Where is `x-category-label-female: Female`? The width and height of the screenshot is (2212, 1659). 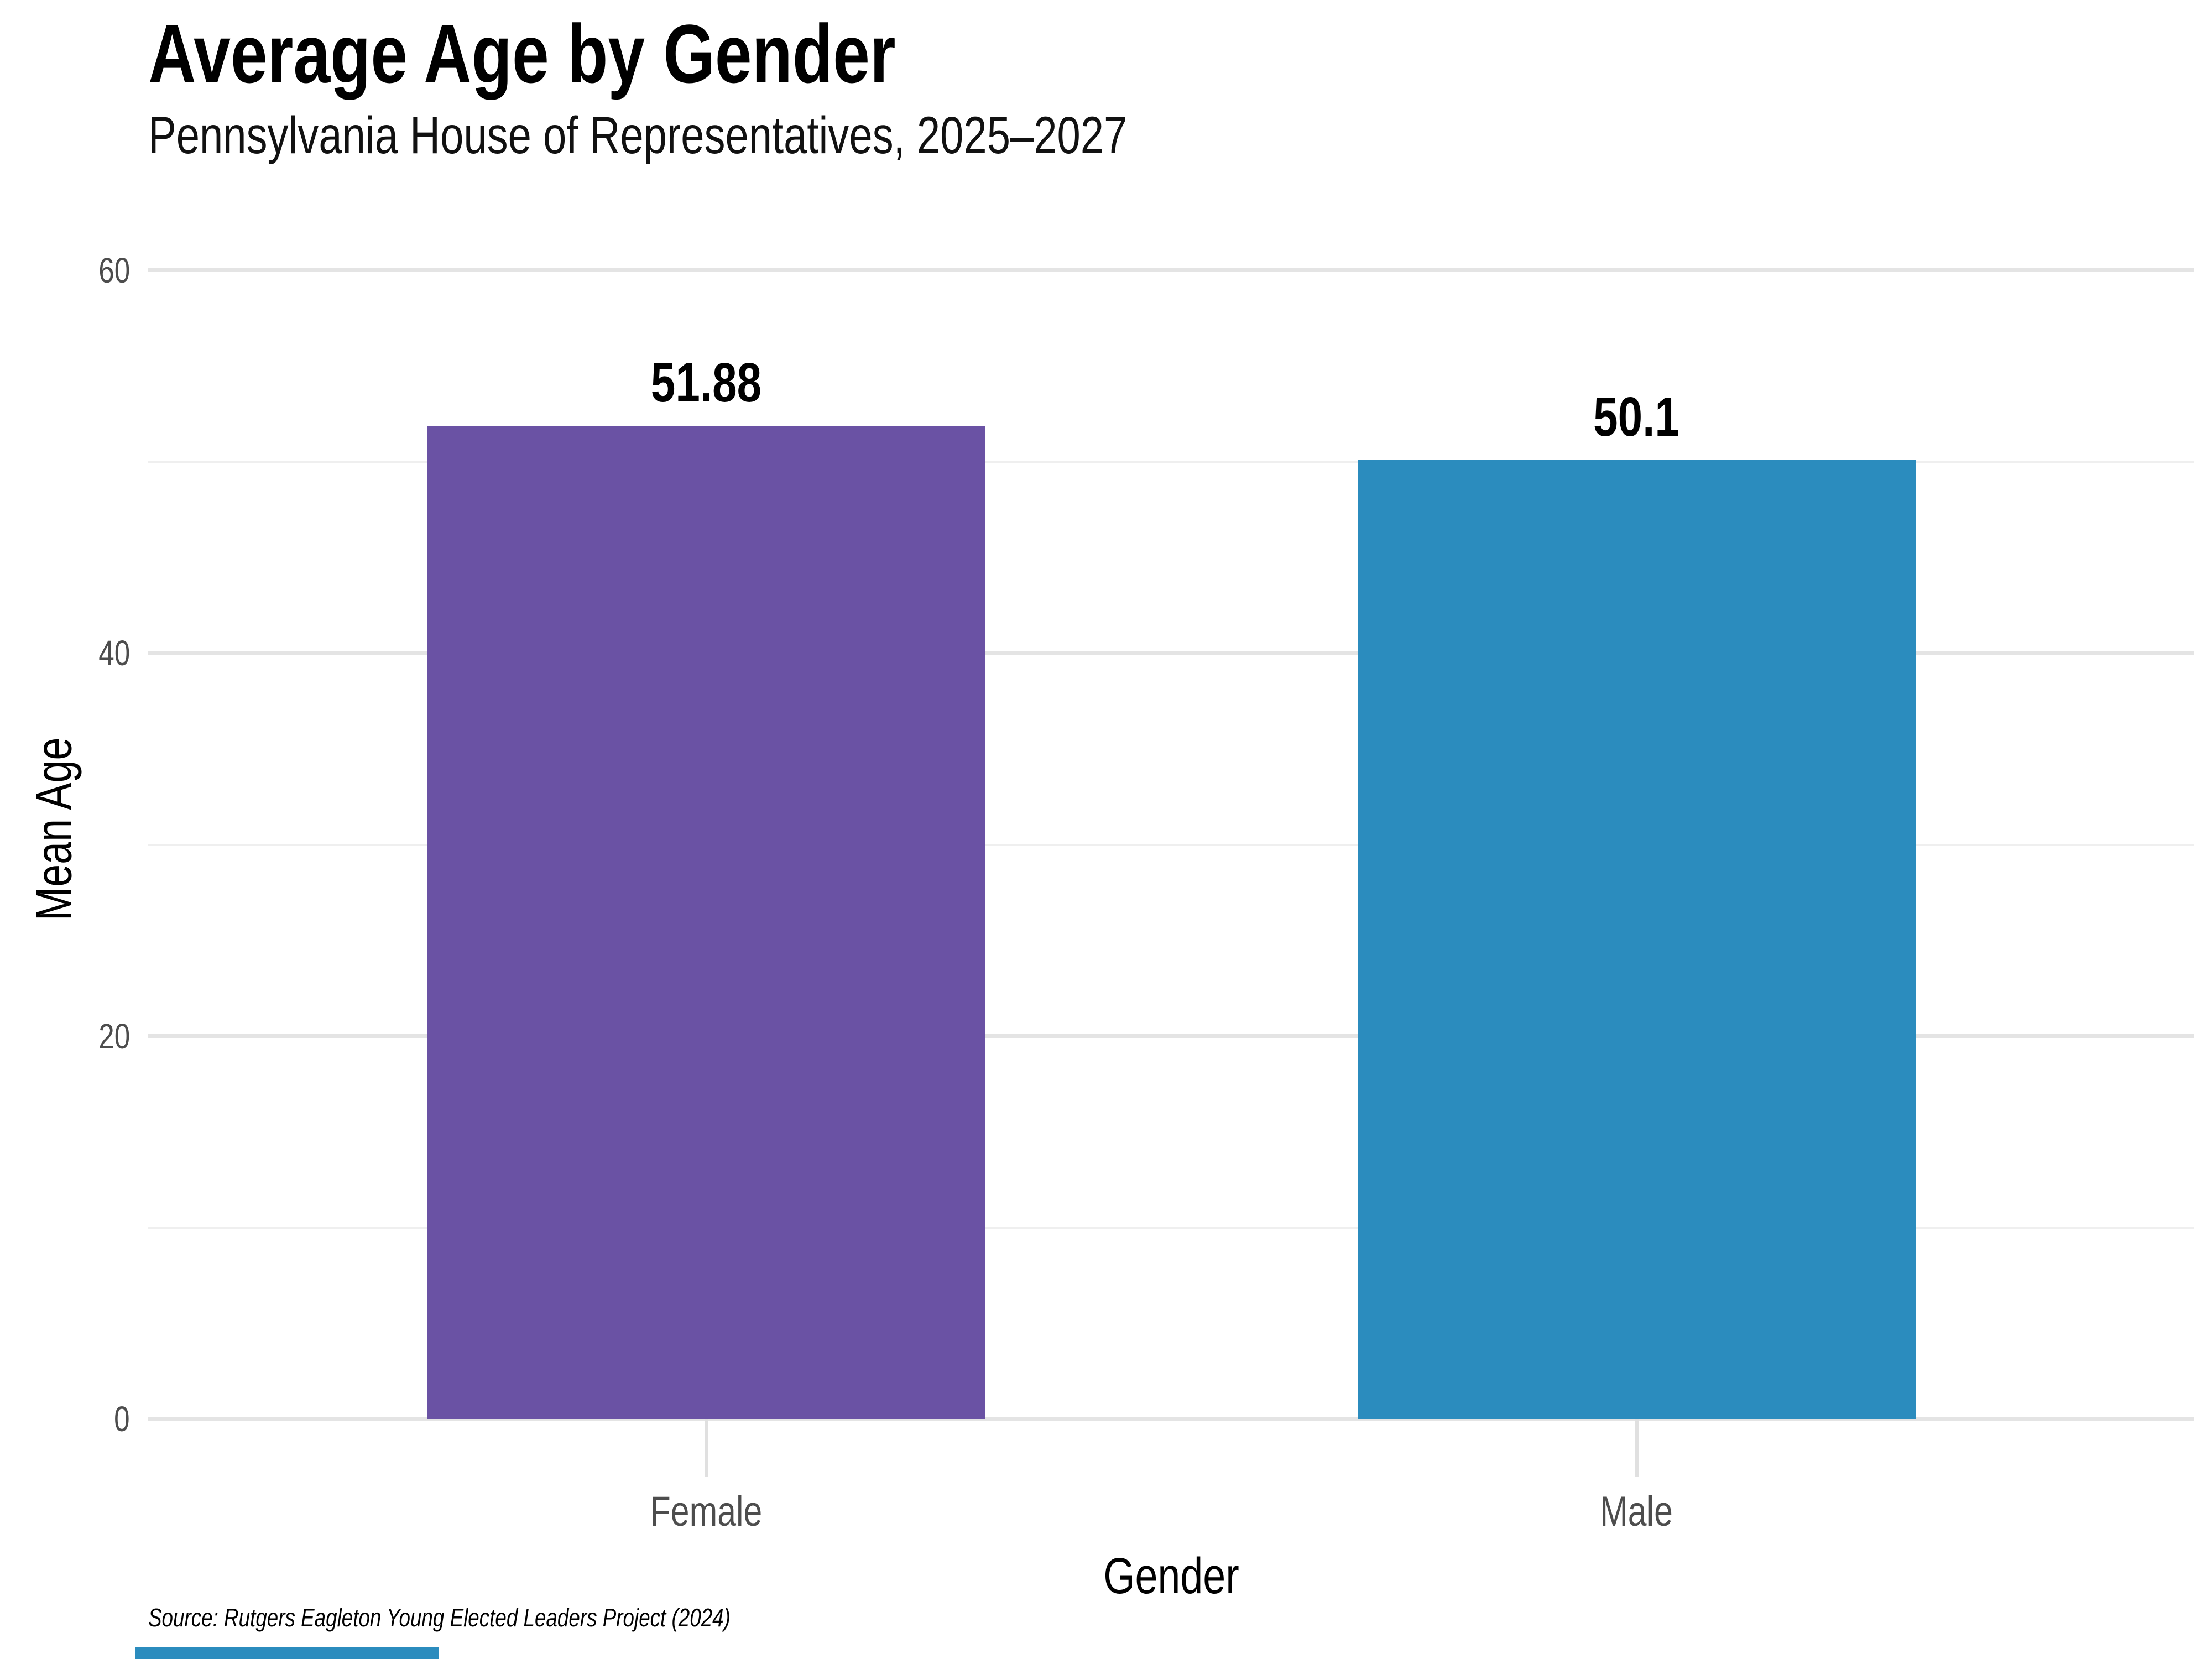
x-category-label-female: Female is located at coordinates (707, 1511).